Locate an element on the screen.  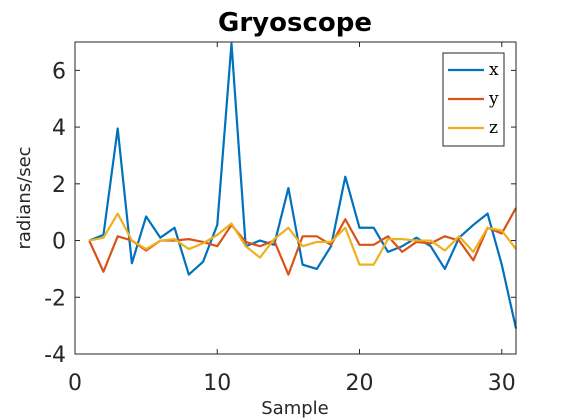
x-tick-label: 30 is located at coordinates (502, 383).